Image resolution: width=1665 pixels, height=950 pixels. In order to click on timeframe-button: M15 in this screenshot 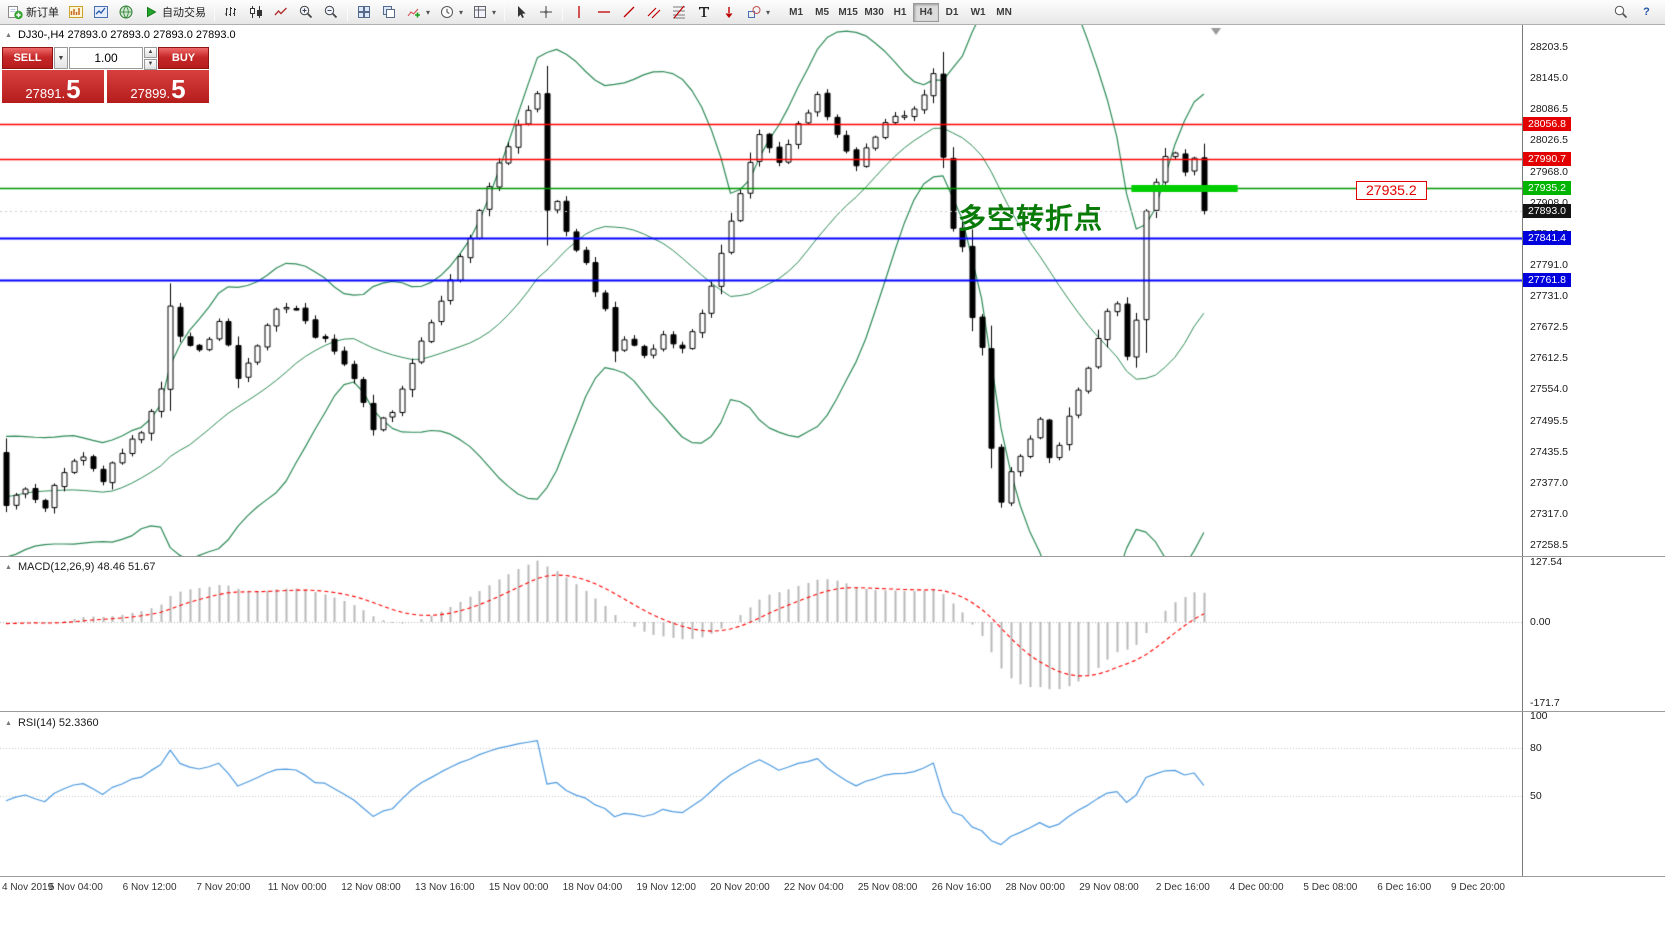, I will do `click(848, 12)`.